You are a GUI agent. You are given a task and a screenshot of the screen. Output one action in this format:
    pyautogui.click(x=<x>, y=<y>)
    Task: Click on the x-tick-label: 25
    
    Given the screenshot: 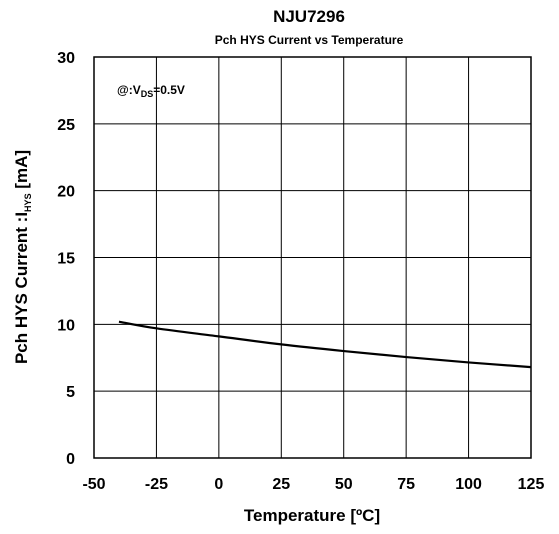 What is the action you would take?
    pyautogui.click(x=281, y=484)
    